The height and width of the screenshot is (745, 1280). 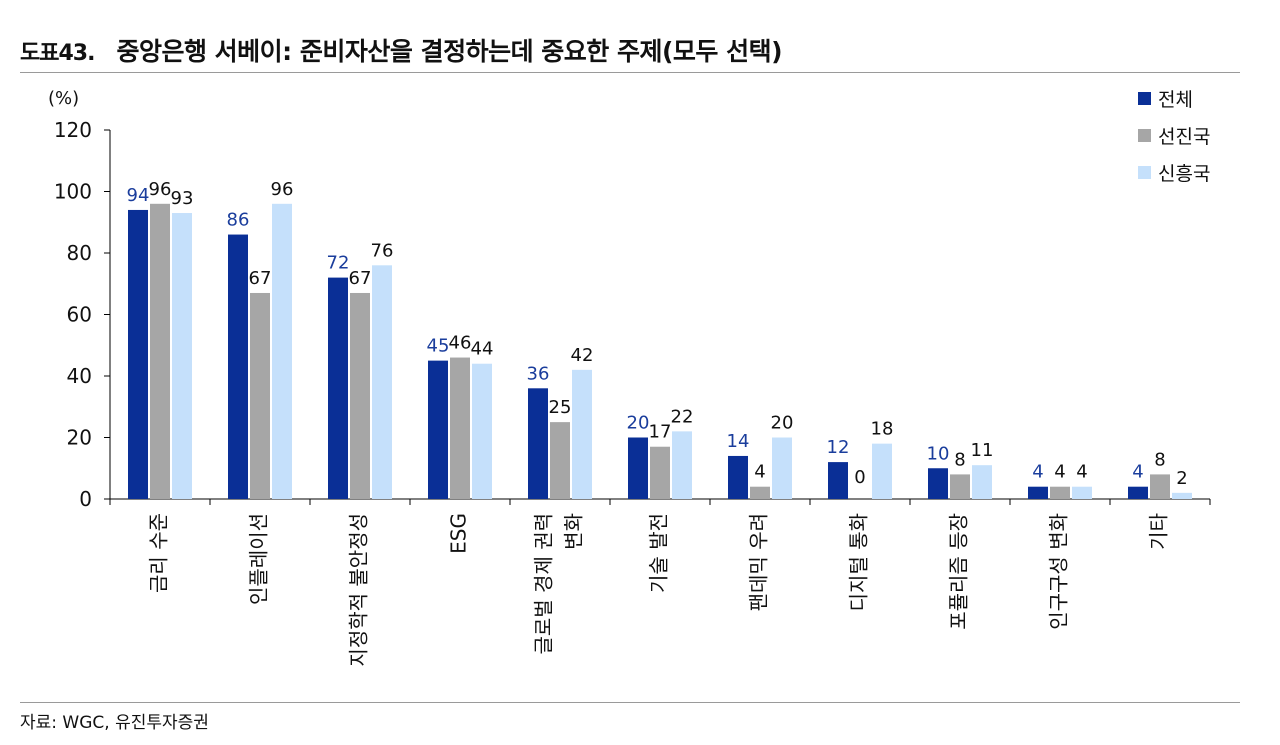 I want to click on data-label: 94, so click(x=138, y=195).